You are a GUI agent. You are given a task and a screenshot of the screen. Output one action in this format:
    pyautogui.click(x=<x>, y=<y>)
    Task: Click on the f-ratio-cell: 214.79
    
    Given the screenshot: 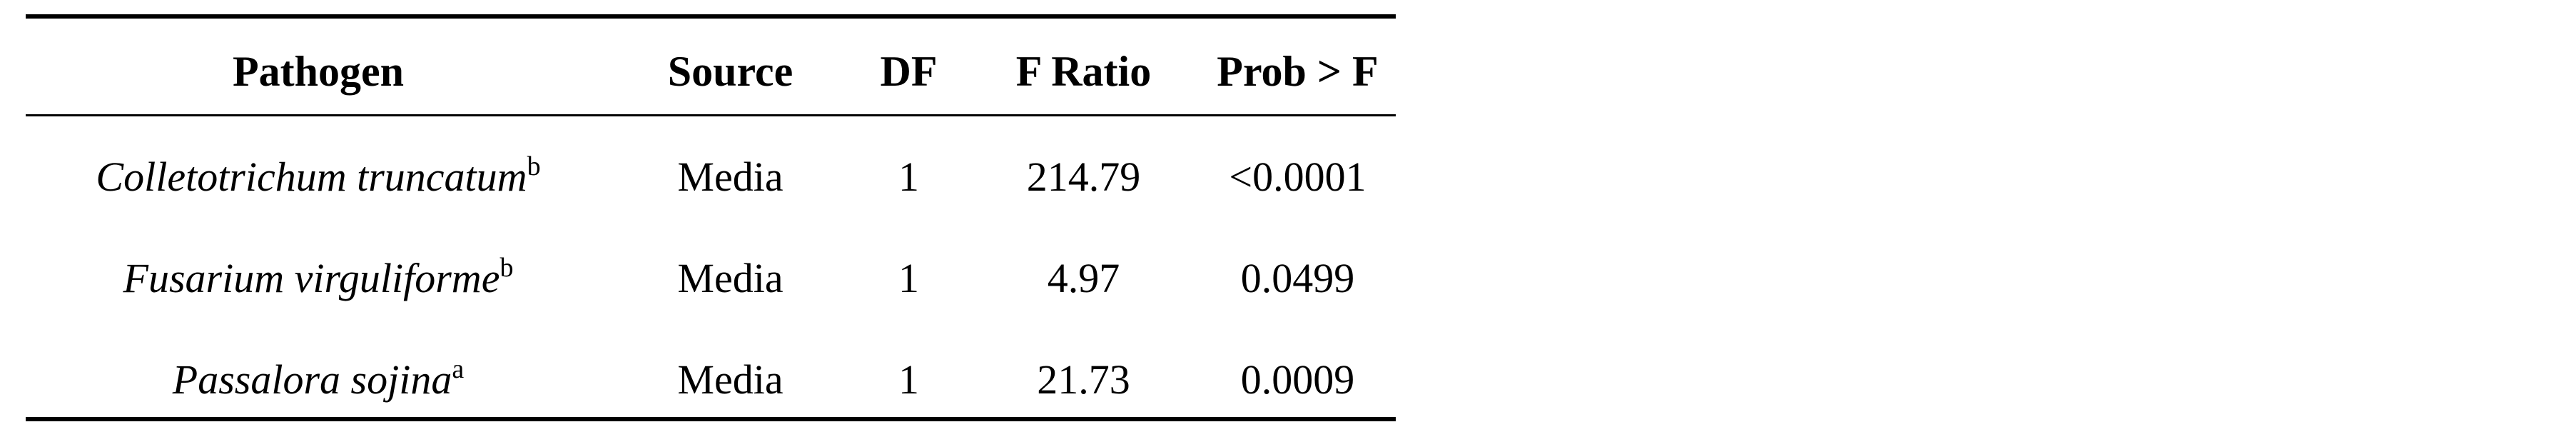 What is the action you would take?
    pyautogui.click(x=1084, y=177)
    